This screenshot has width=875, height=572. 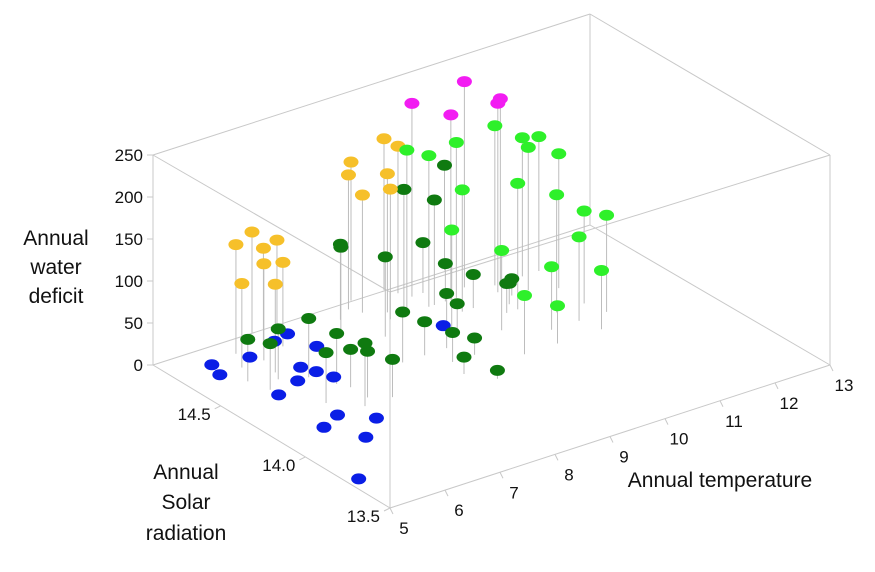 I want to click on x-tick-label: 8, so click(x=568, y=474).